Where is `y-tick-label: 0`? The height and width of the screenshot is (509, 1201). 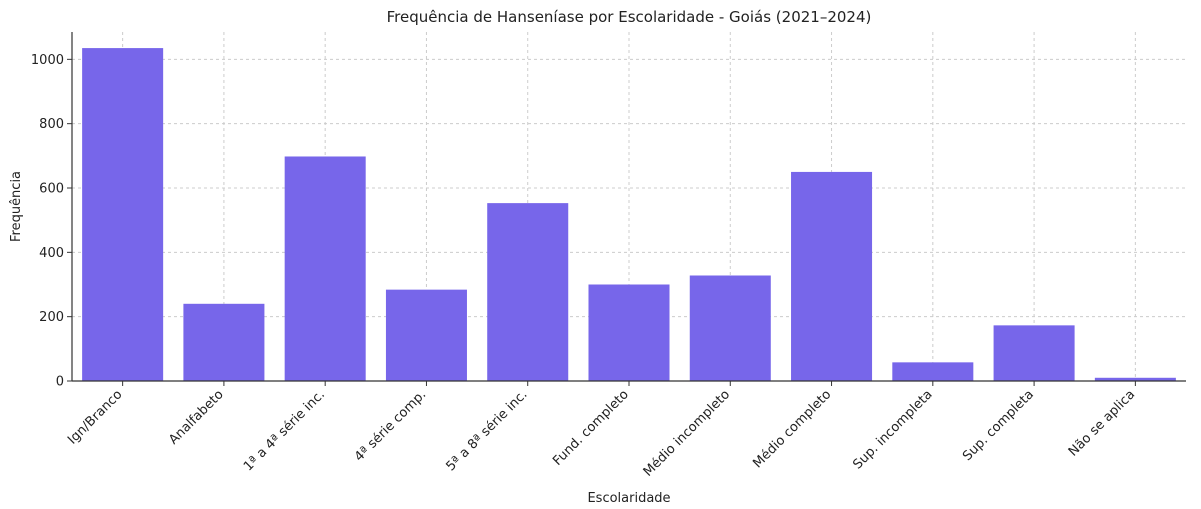 y-tick-label: 0 is located at coordinates (60, 382).